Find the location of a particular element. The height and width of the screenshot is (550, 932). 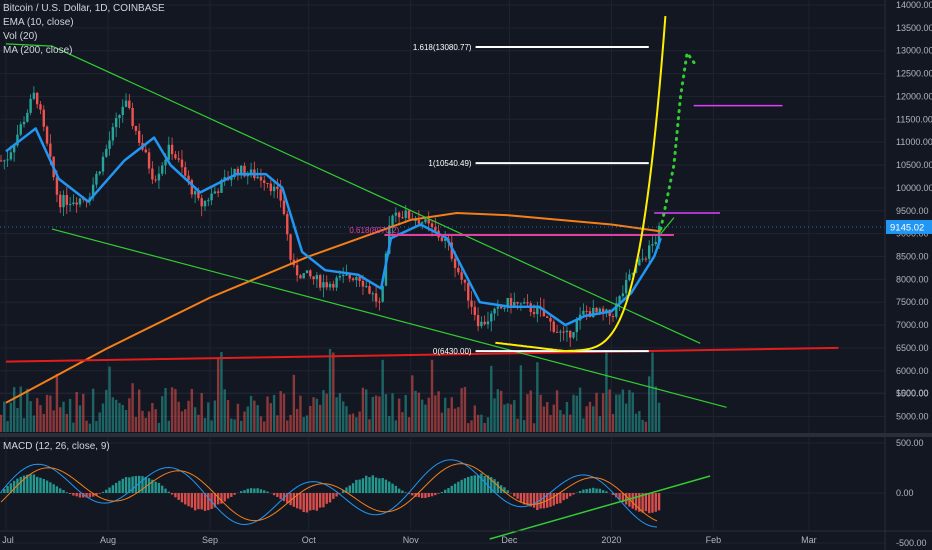

macd-trendline is located at coordinates (600, 507).